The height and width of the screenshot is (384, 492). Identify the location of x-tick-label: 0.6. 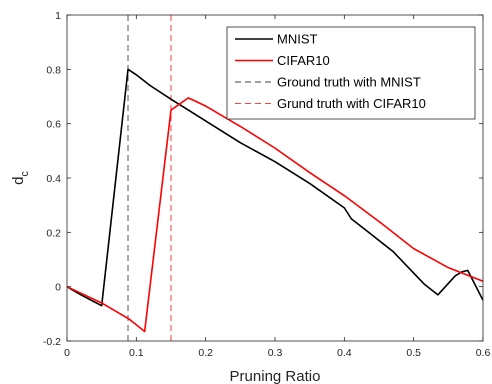
(483, 353).